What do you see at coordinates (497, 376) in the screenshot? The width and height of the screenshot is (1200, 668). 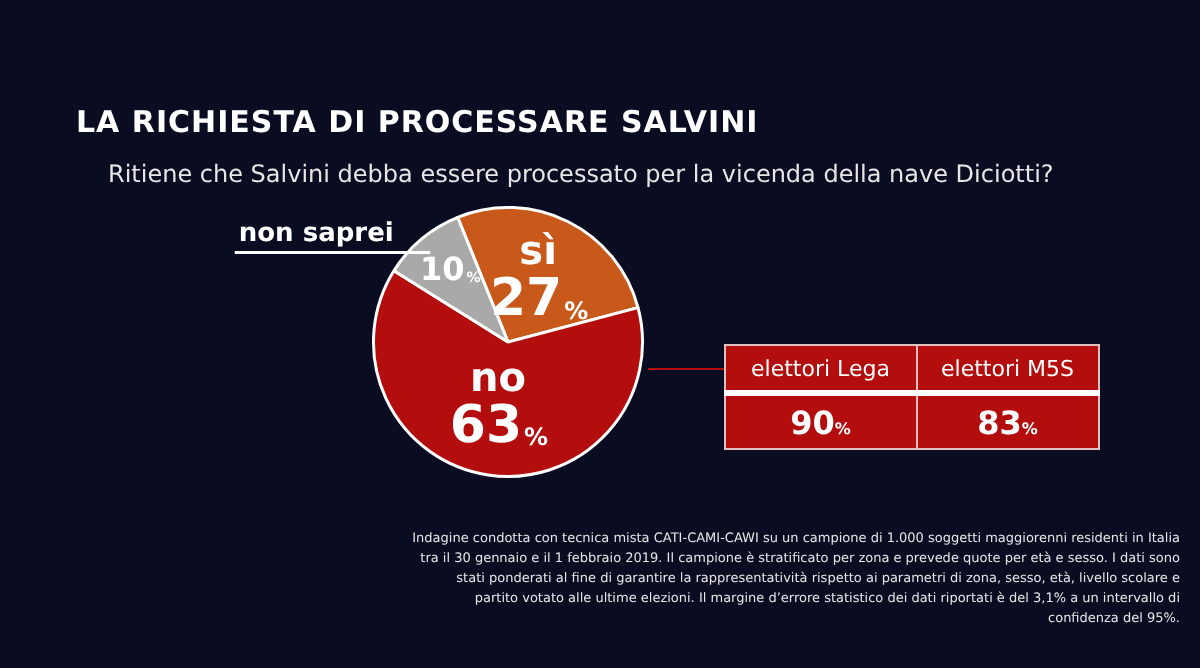 I see `slice-label: no` at bounding box center [497, 376].